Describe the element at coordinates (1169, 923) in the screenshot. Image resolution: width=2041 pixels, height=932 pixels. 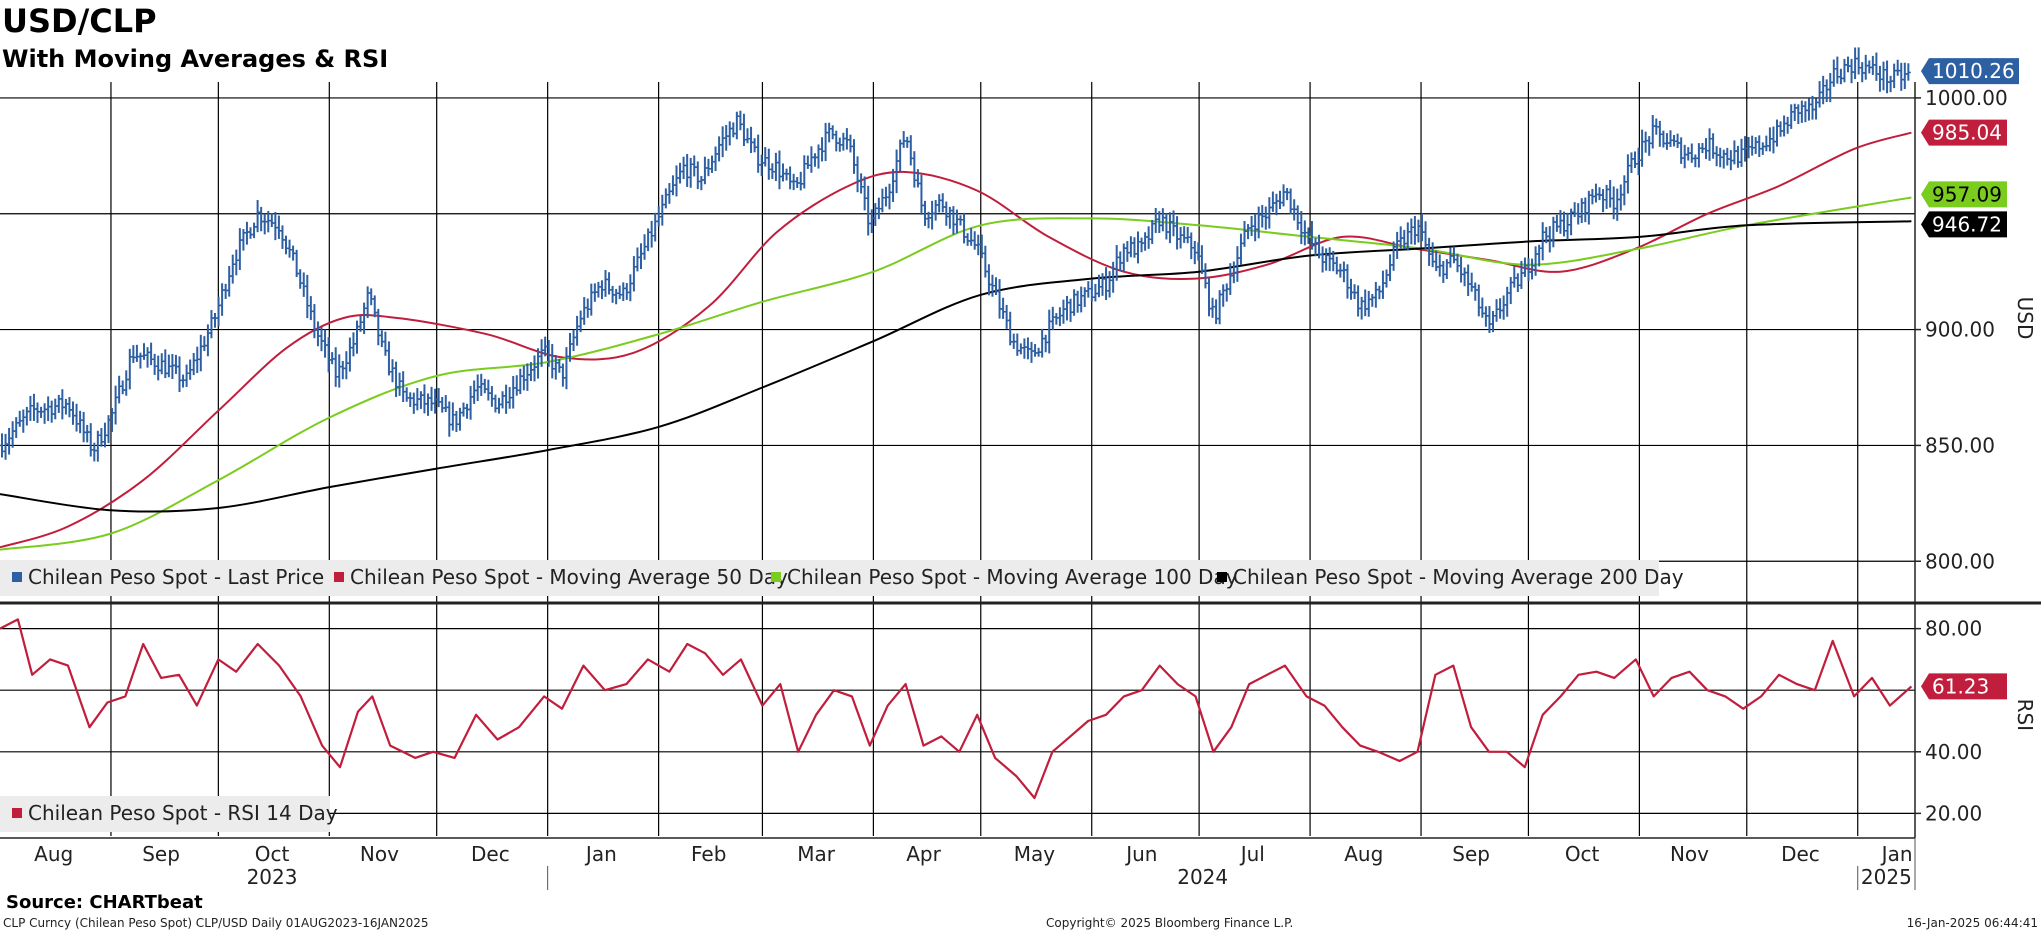
I see `copyright-note: Copyright© 2025 Bloomberg Finance L.P.` at that location.